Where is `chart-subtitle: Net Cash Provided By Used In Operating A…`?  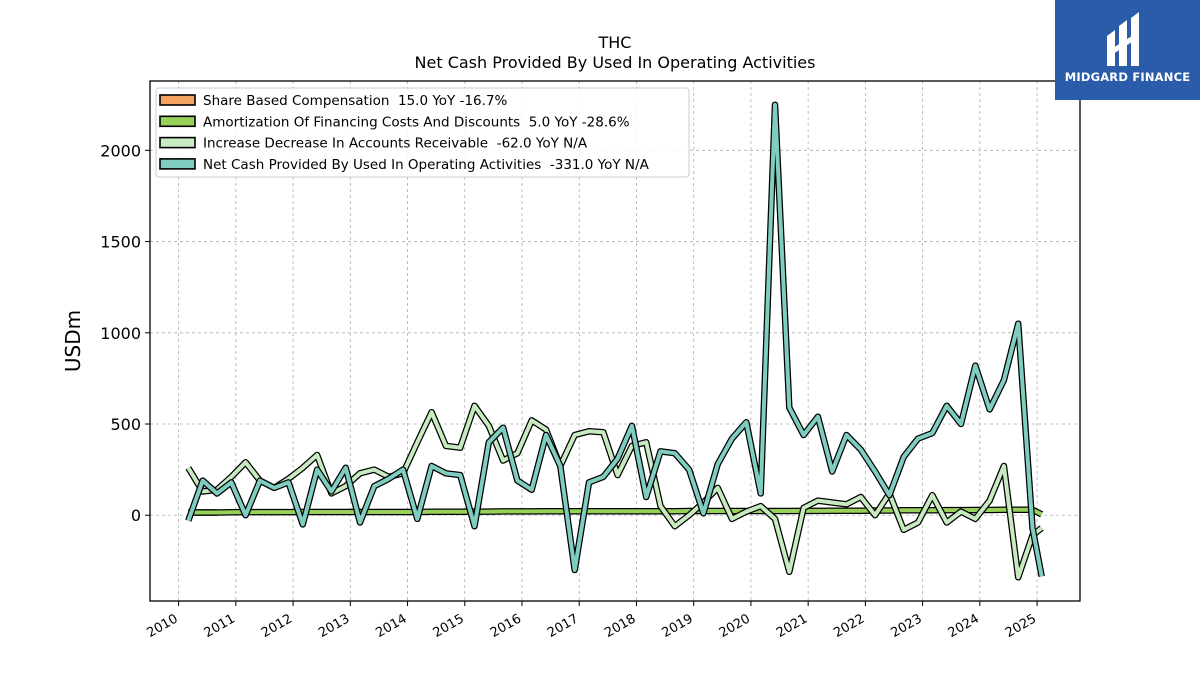 chart-subtitle: Net Cash Provided By Used In Operating A… is located at coordinates (615, 62).